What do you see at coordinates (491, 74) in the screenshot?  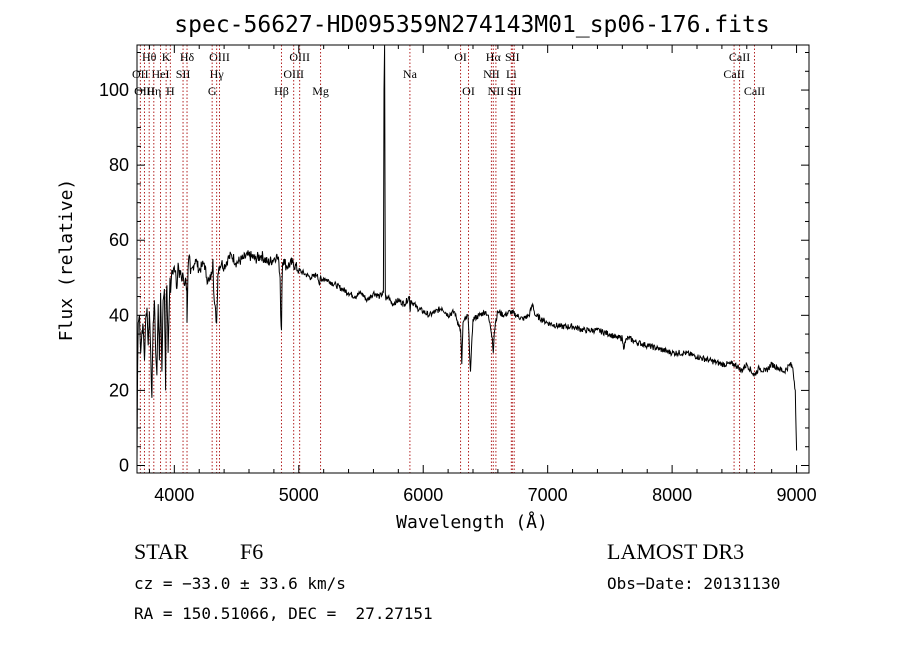 I see `line-label-21: NII` at bounding box center [491, 74].